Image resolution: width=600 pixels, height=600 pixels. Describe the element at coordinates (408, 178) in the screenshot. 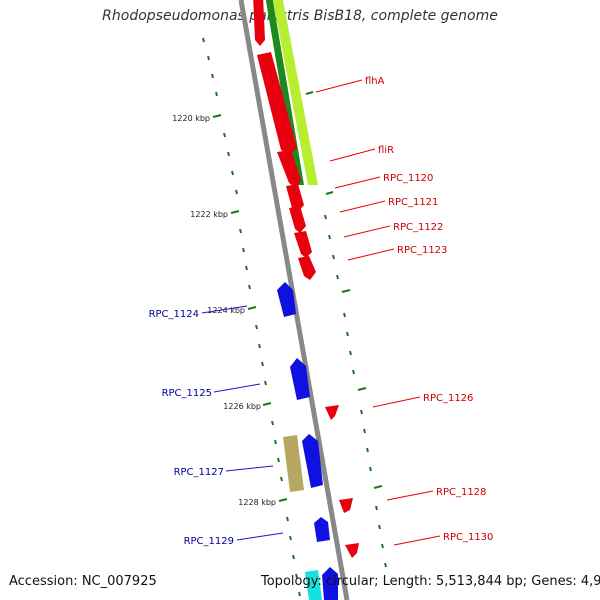

I see `gene-label-RPC_1120: RPC_1120` at that location.